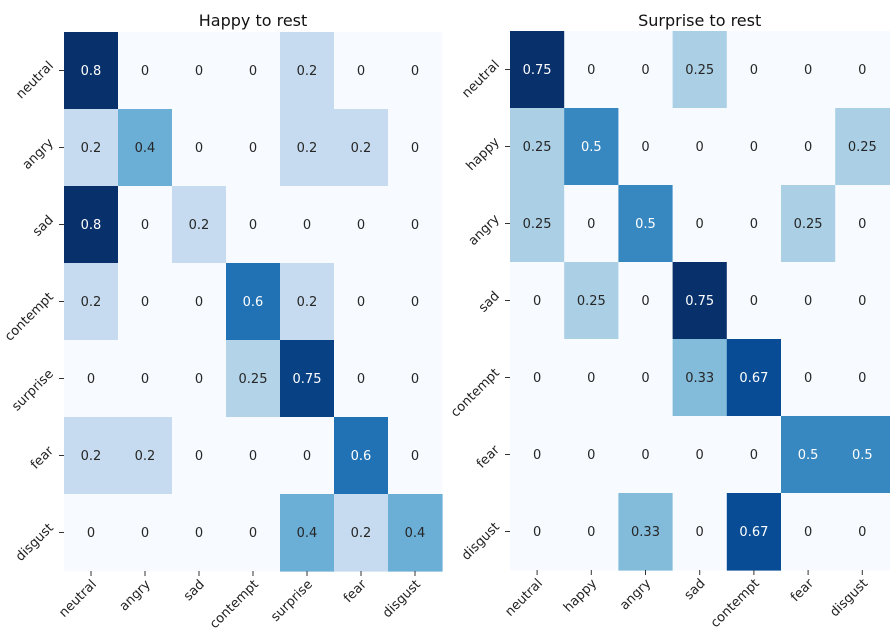  Describe the element at coordinates (695, 589) in the screenshot. I see `x-tick-label: sad` at that location.